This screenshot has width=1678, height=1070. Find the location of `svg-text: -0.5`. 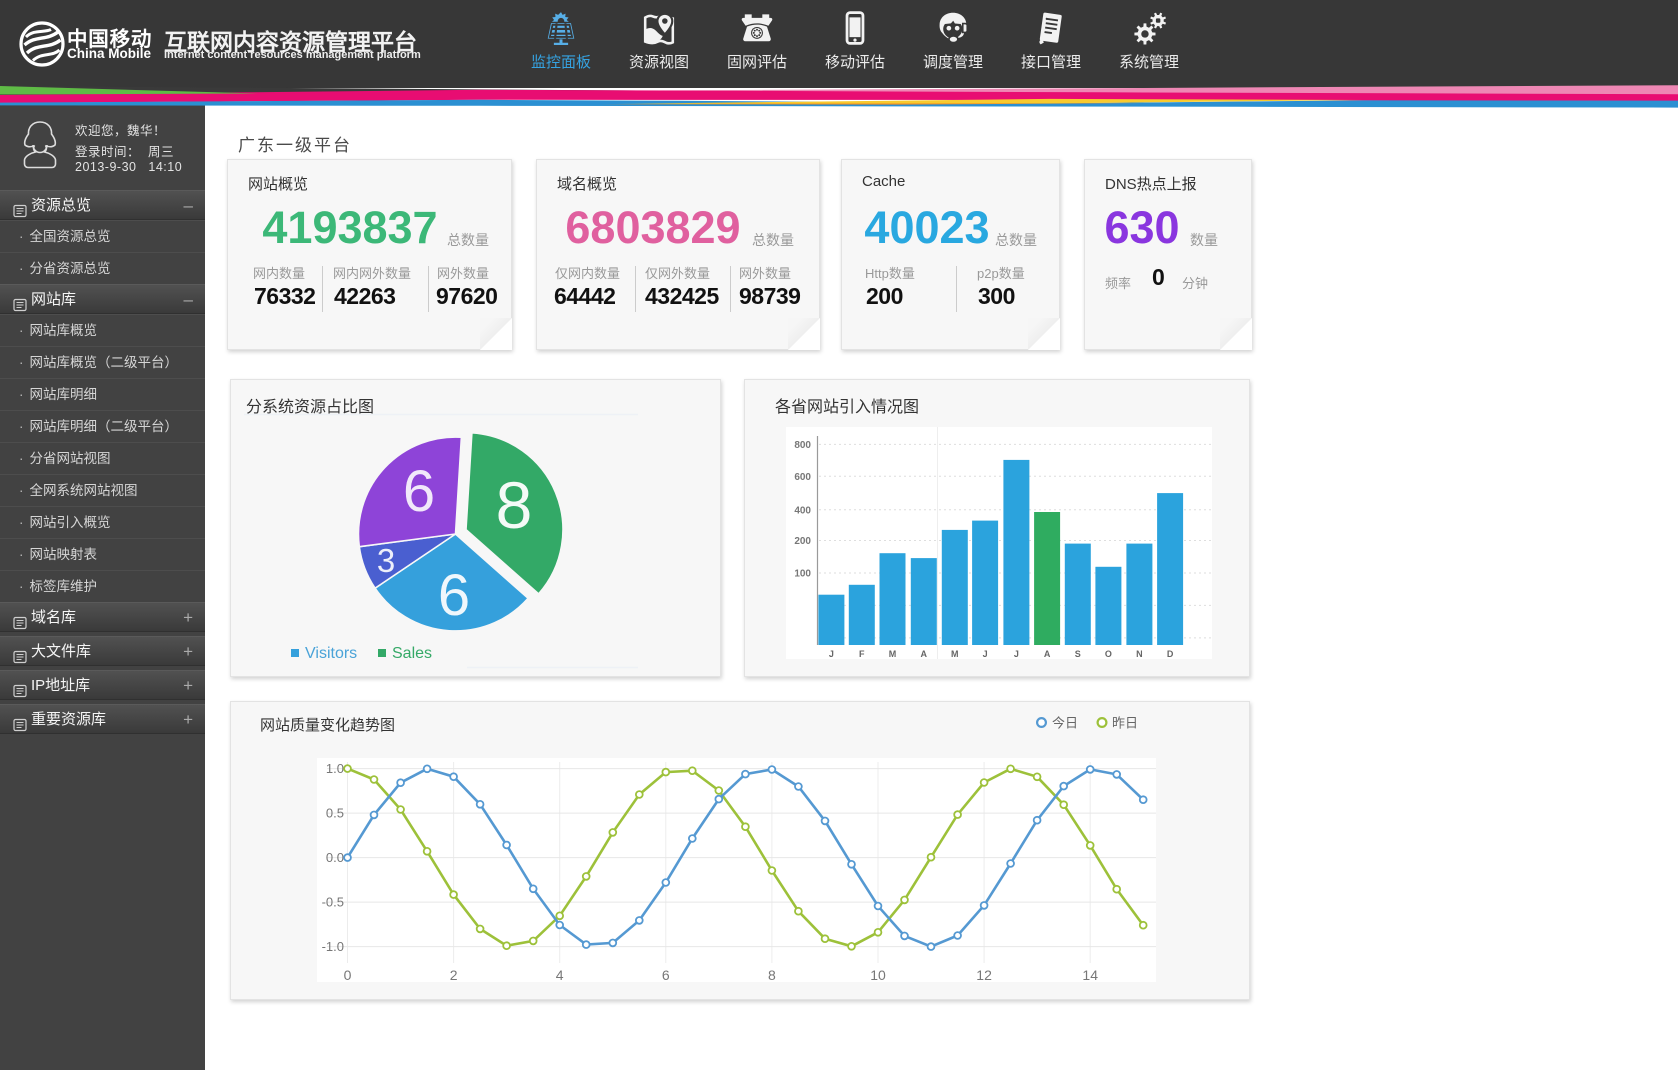

svg-text: -0.5 is located at coordinates (333, 902).